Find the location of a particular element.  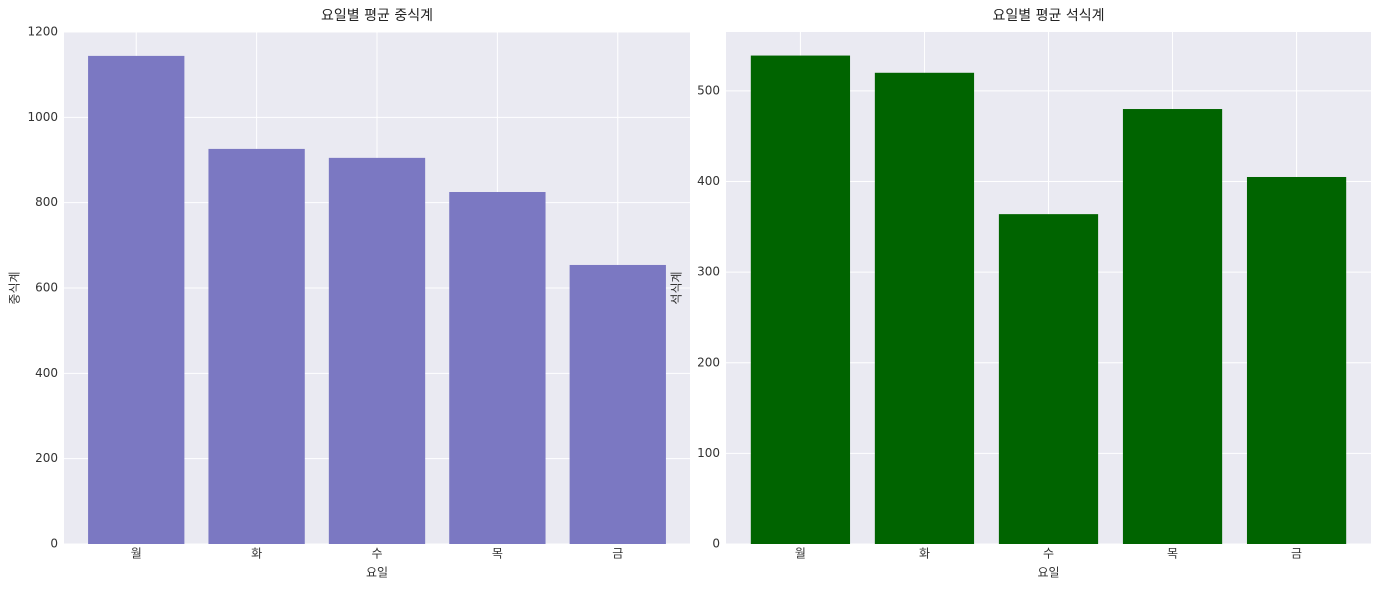

chart-title: 요일별 평균 석식계 is located at coordinates (1049, 16).